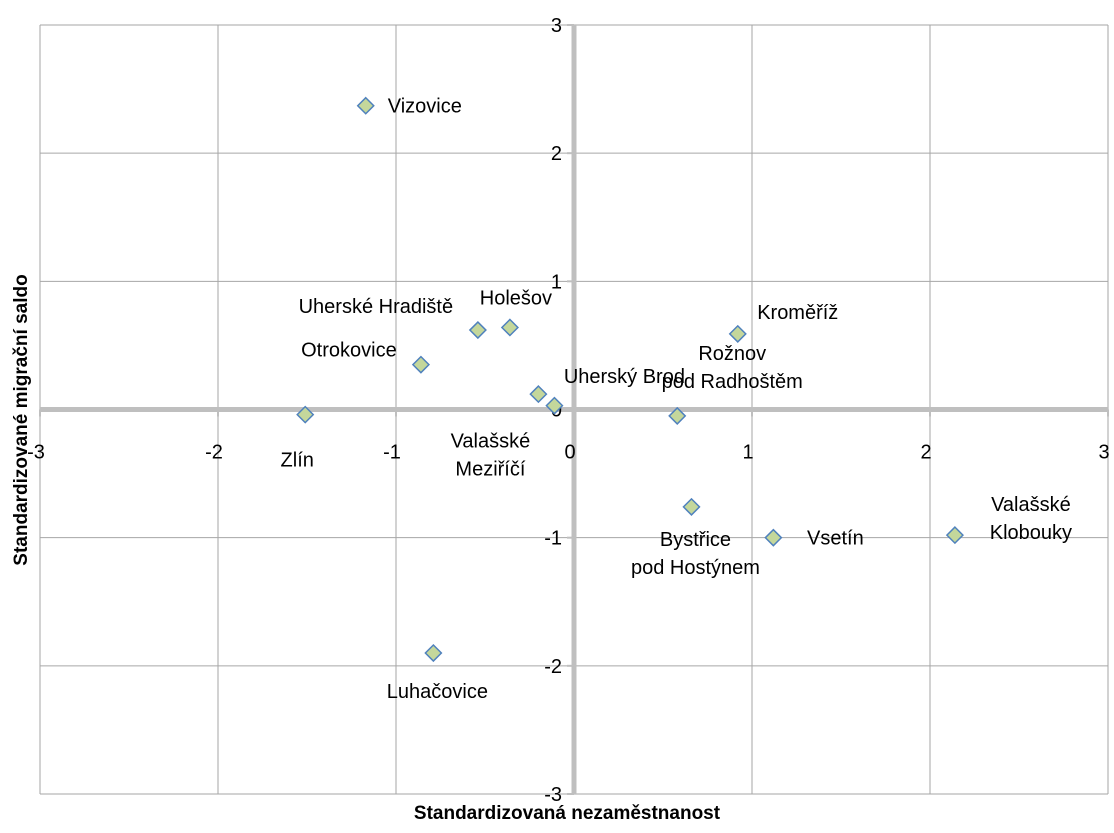 This screenshot has width=1114, height=833. What do you see at coordinates (797, 313) in the screenshot?
I see `data-point-label: Kroměříž` at bounding box center [797, 313].